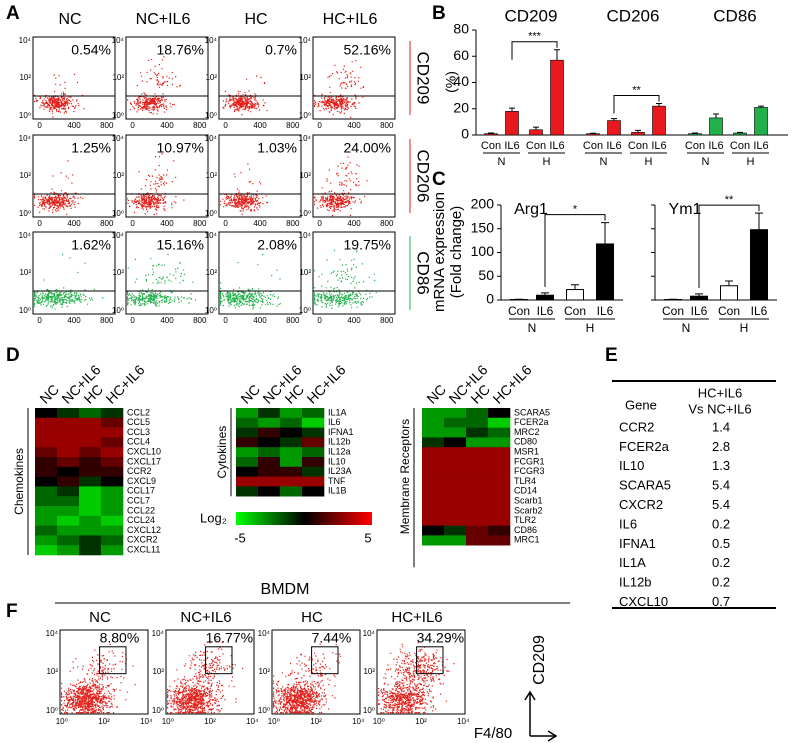 The image size is (793, 743). I want to click on row-label: CCL3, so click(138, 432).